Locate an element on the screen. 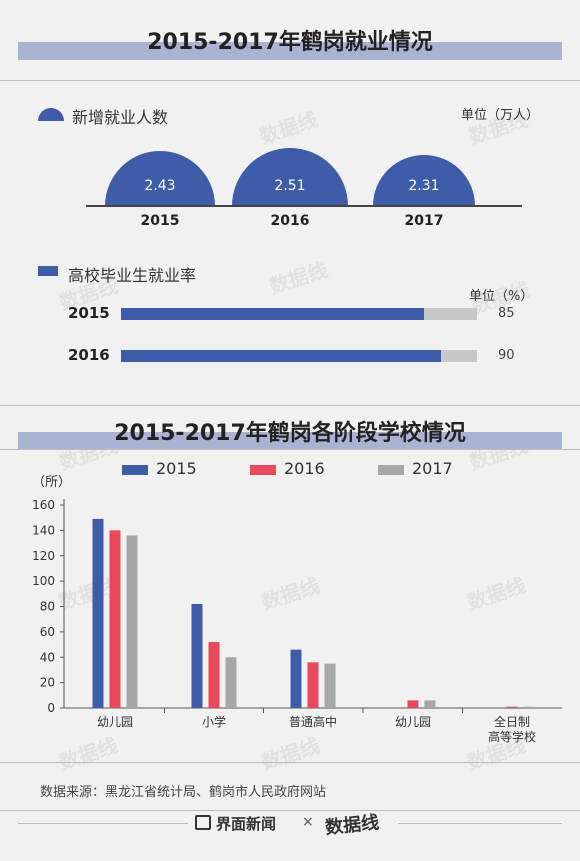 This screenshot has width=580, height=861. legend-swatch-2017 is located at coordinates (391, 470).